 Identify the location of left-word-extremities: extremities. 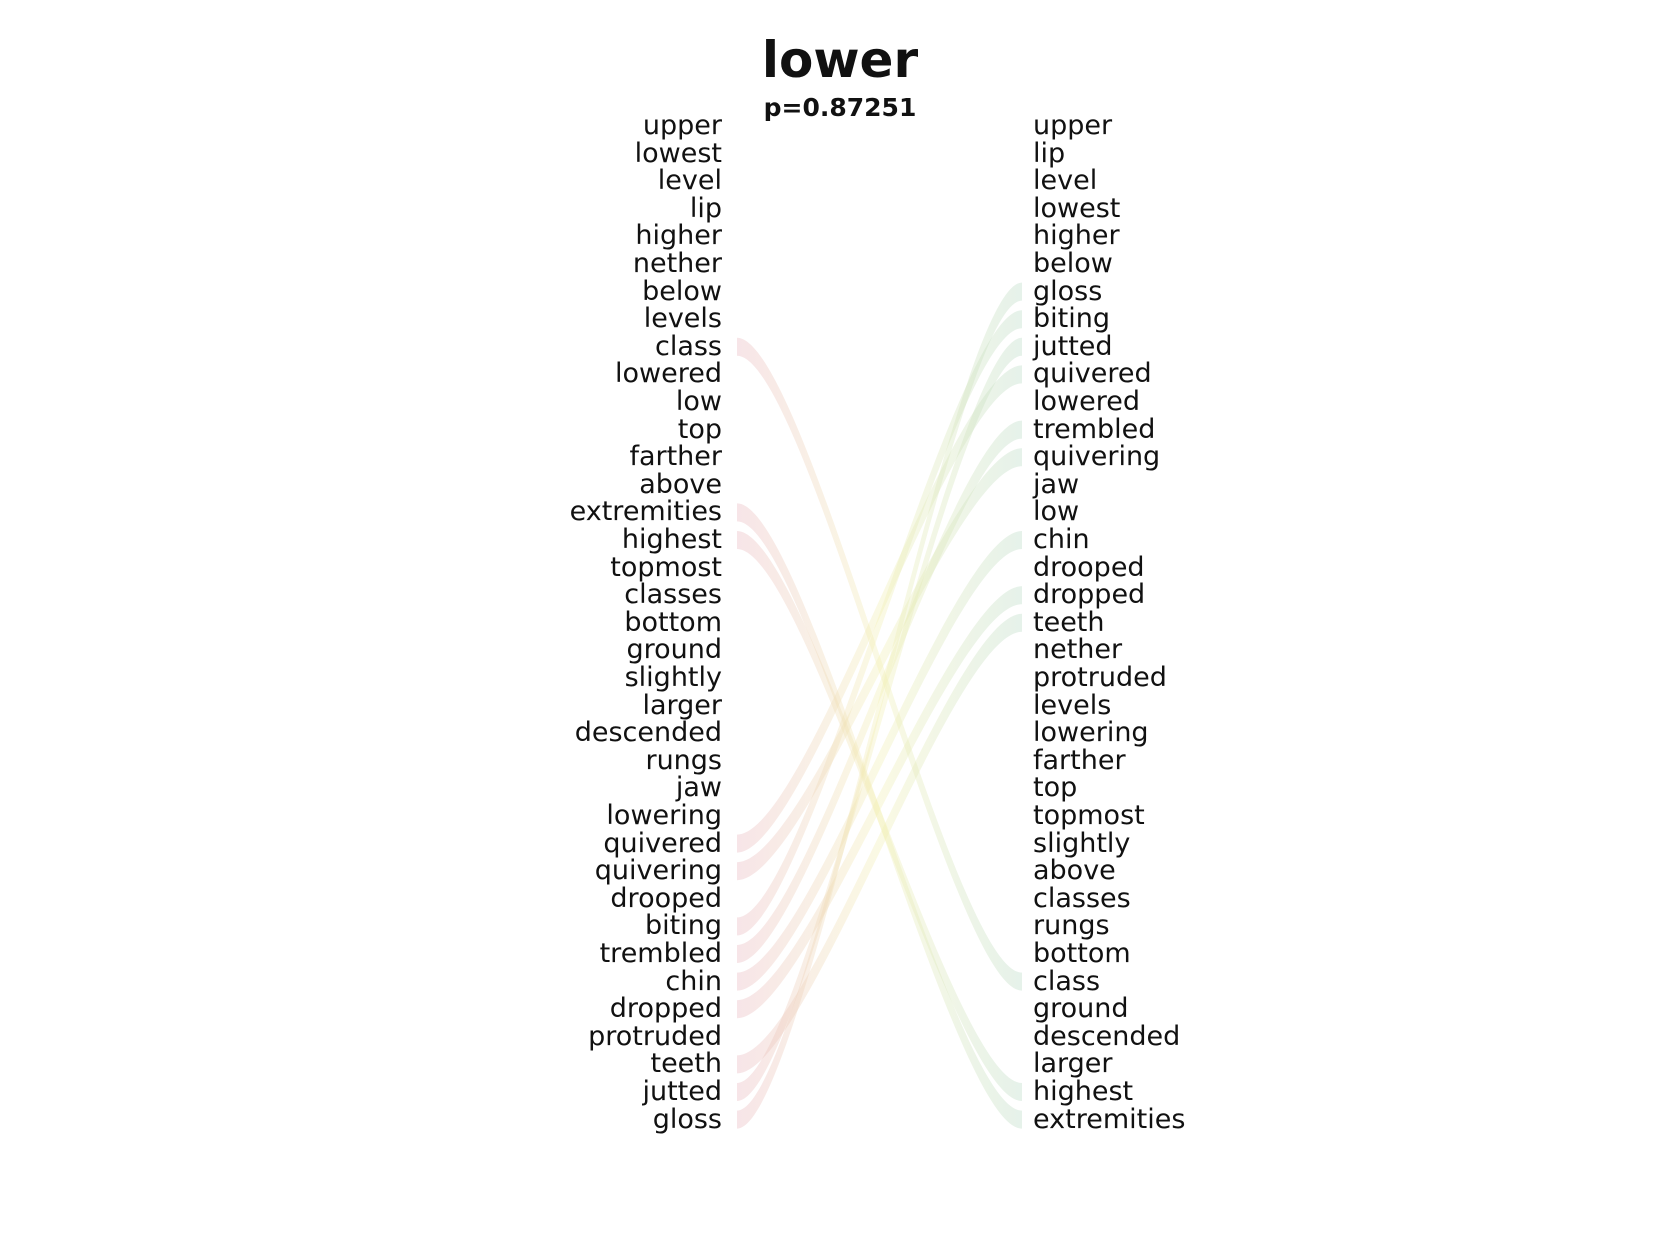
(645, 512).